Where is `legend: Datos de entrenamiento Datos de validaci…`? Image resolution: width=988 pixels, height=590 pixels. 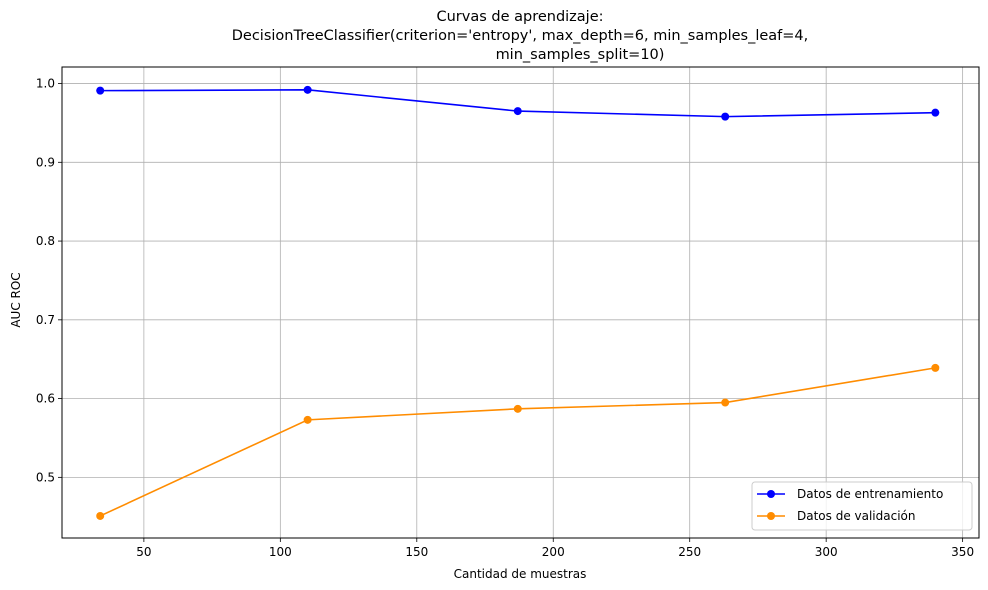 legend: Datos de entrenamiento Datos de validaci… is located at coordinates (862, 506).